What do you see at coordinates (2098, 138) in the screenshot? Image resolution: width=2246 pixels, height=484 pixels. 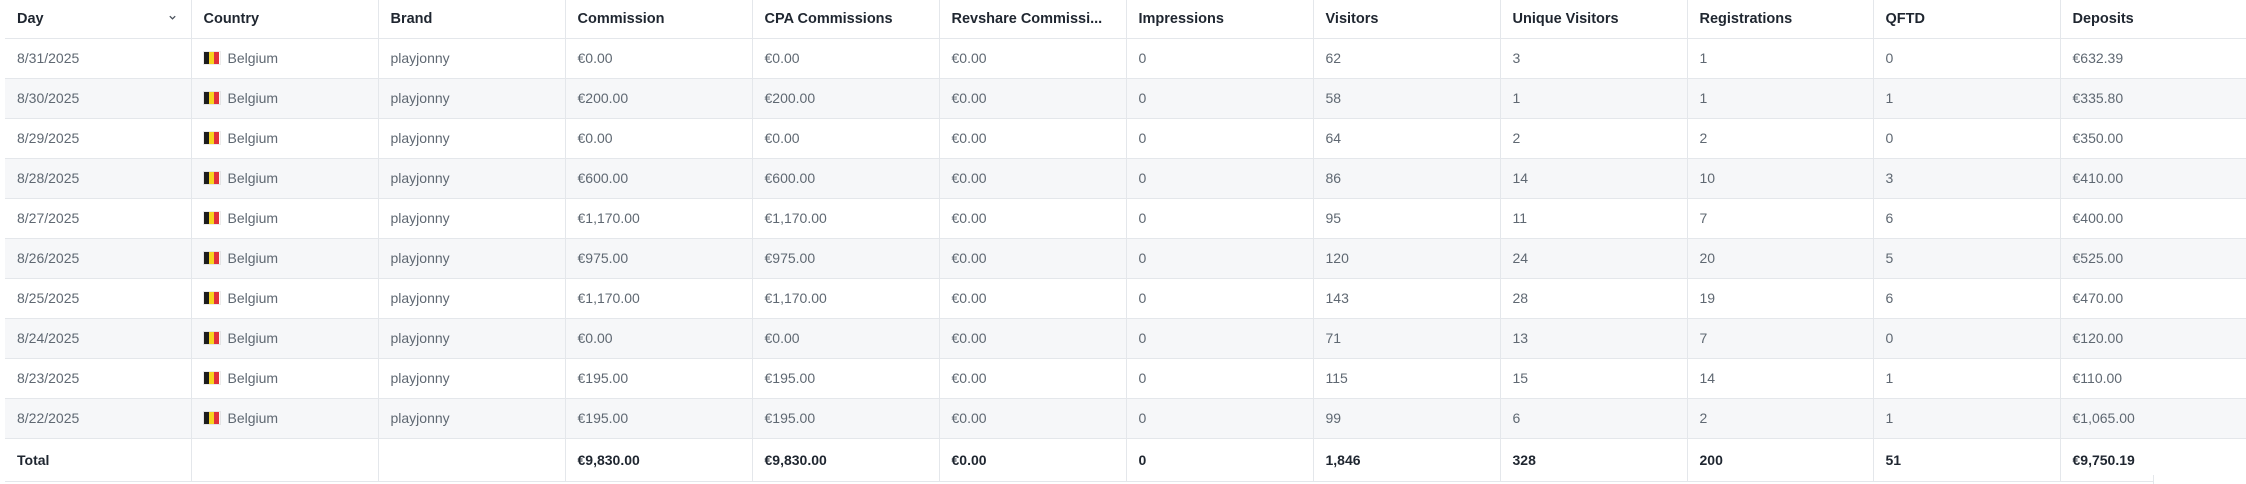 I see `cell-value: €350.00` at bounding box center [2098, 138].